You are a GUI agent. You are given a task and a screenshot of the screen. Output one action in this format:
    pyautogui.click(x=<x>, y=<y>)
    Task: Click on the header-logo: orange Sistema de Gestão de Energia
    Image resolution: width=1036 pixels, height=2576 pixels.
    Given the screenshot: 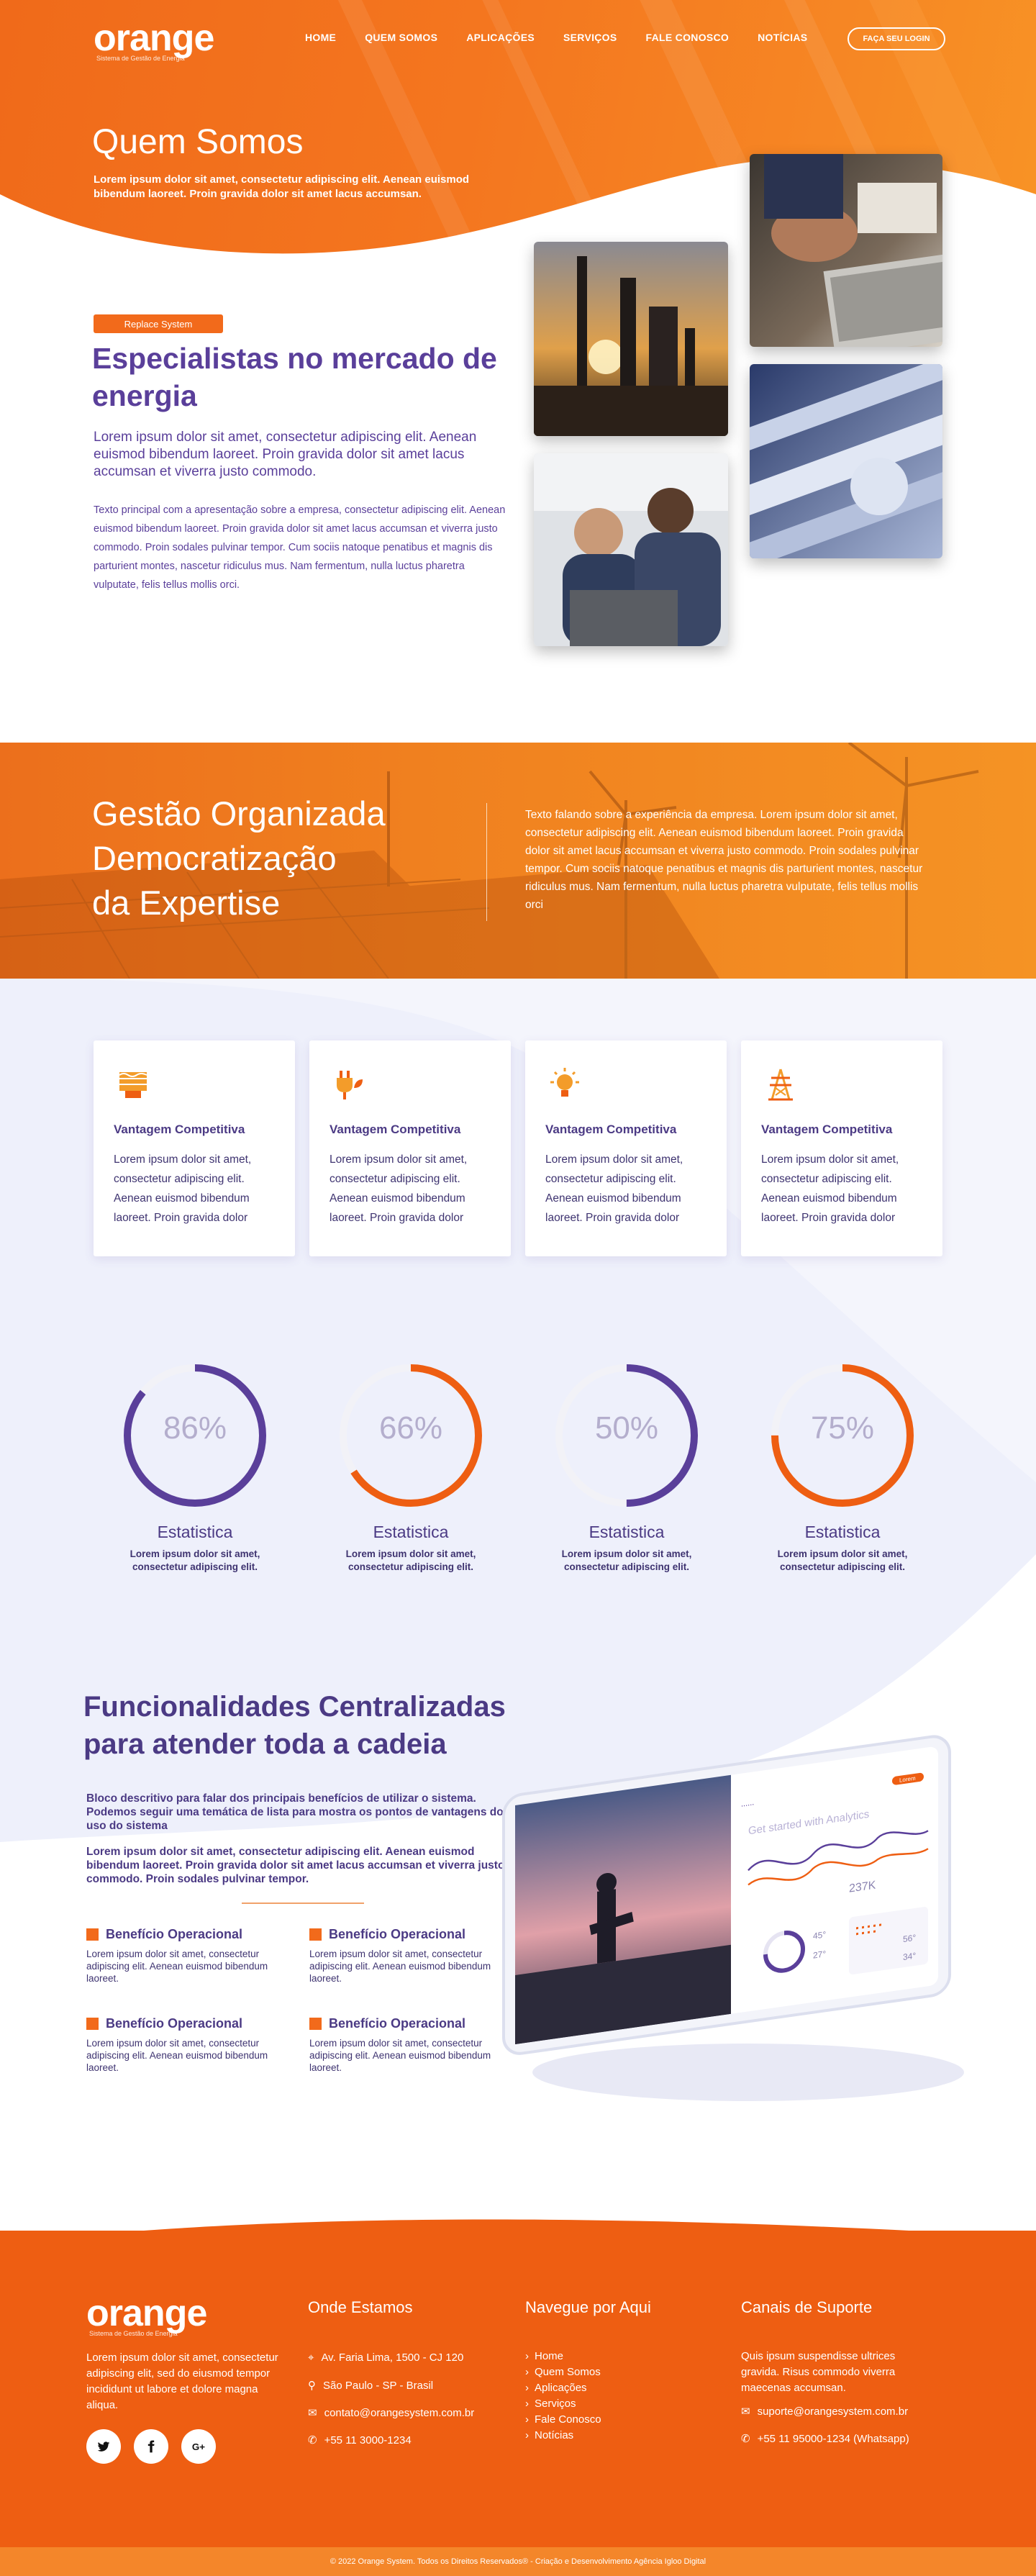 What is the action you would take?
    pyautogui.click(x=154, y=39)
    